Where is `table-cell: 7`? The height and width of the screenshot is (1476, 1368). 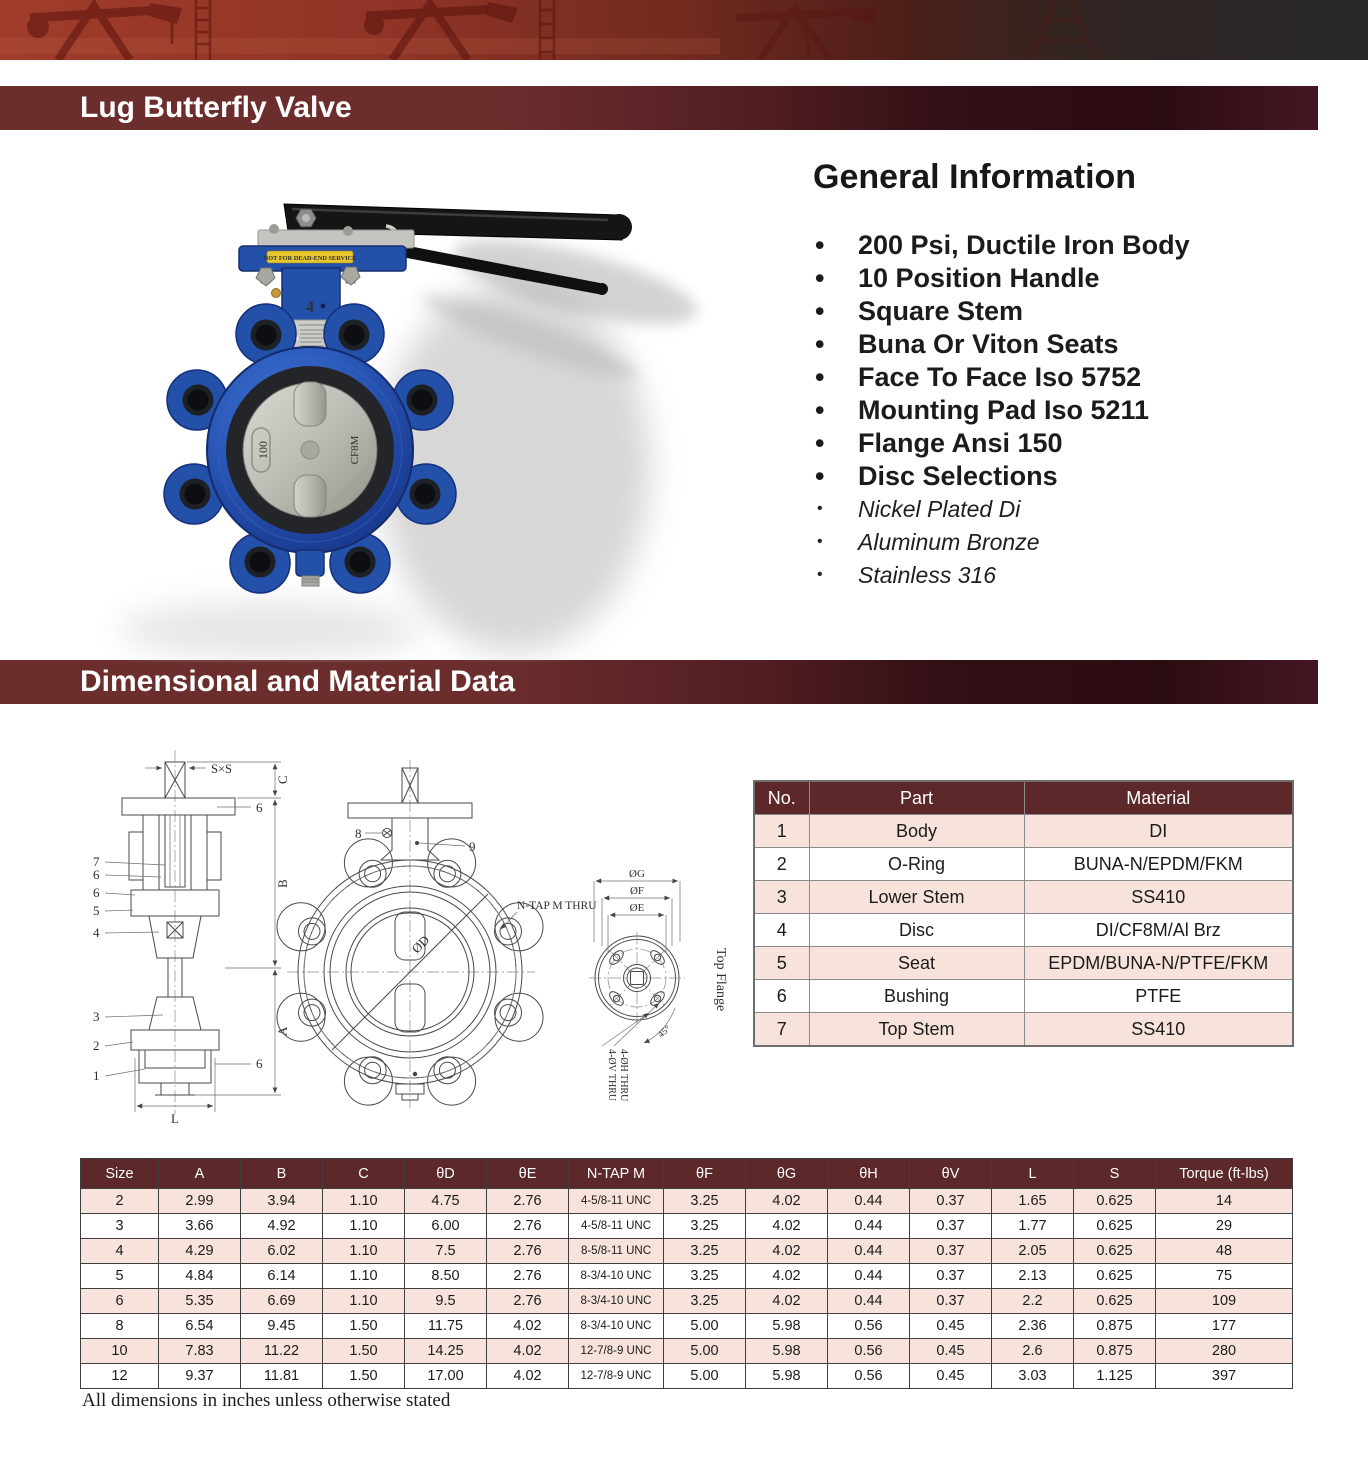 table-cell: 7 is located at coordinates (781, 1029).